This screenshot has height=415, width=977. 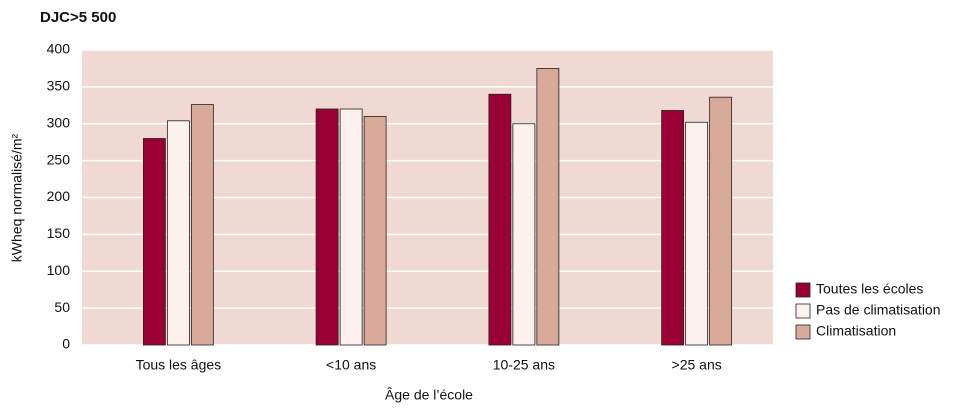 I want to click on y-tick-label: 400, so click(x=59, y=49).